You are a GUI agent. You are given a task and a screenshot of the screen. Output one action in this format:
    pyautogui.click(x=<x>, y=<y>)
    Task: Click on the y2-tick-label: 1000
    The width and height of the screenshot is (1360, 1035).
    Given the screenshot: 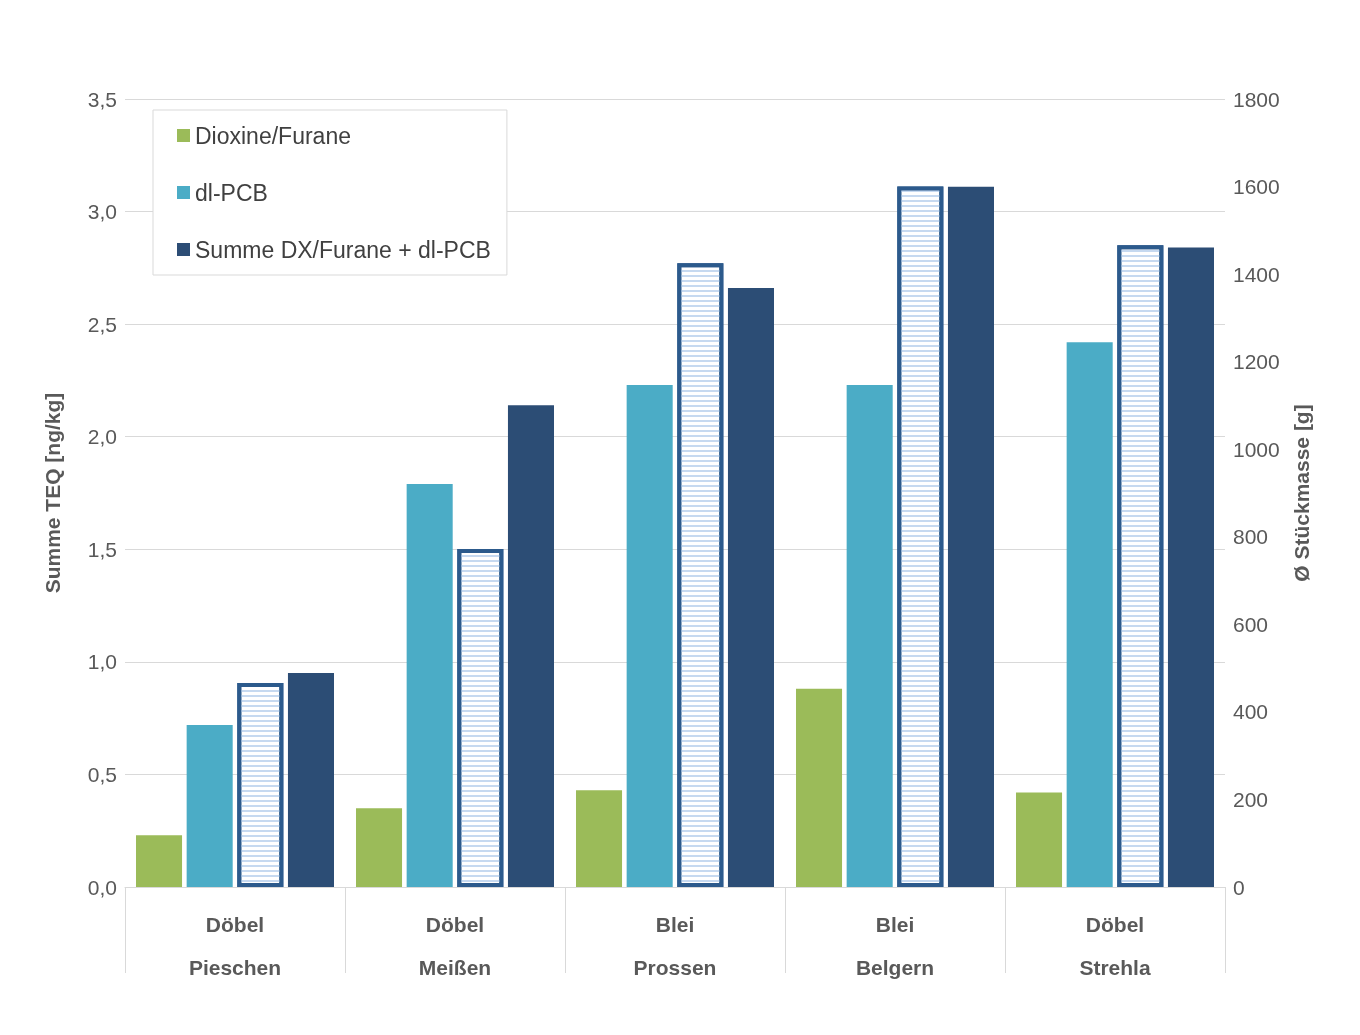 What is the action you would take?
    pyautogui.click(x=1256, y=449)
    